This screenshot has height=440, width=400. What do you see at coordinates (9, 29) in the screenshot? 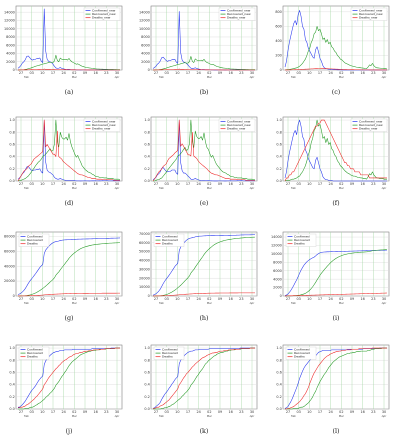
I see `y-tick-label: 10000` at bounding box center [9, 29].